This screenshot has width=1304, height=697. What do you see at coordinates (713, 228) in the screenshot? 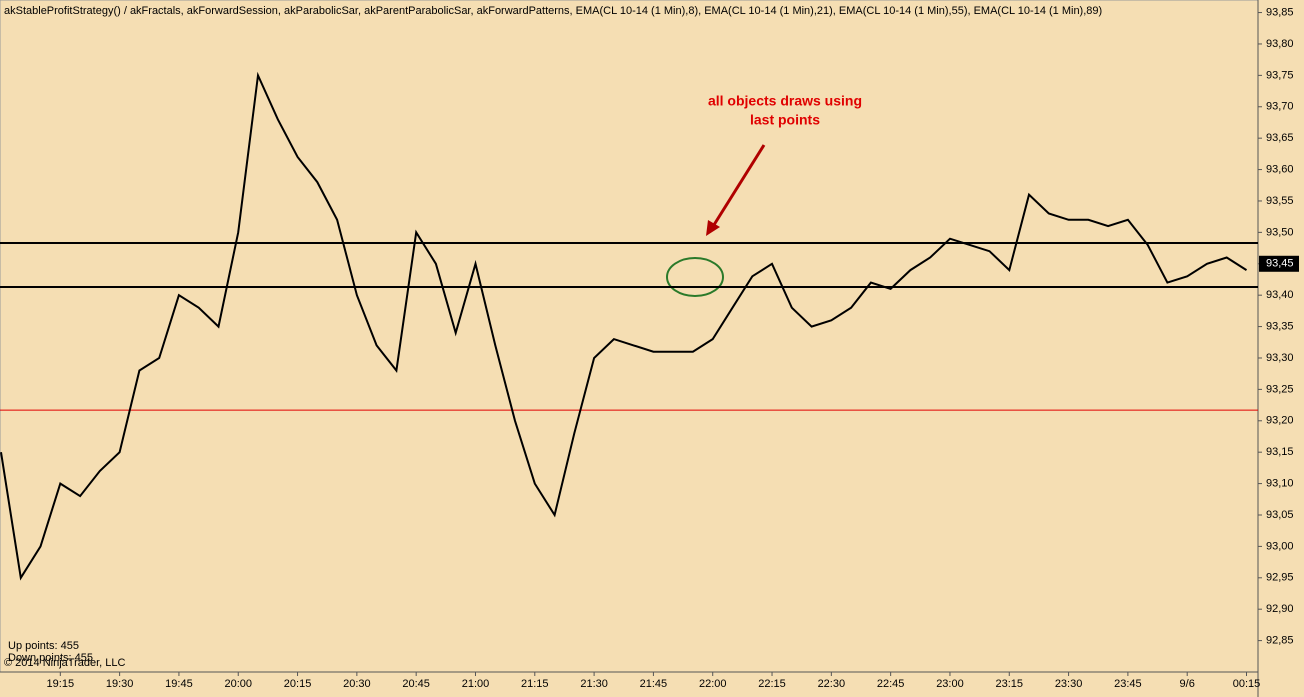
I see `arrow-head` at bounding box center [713, 228].